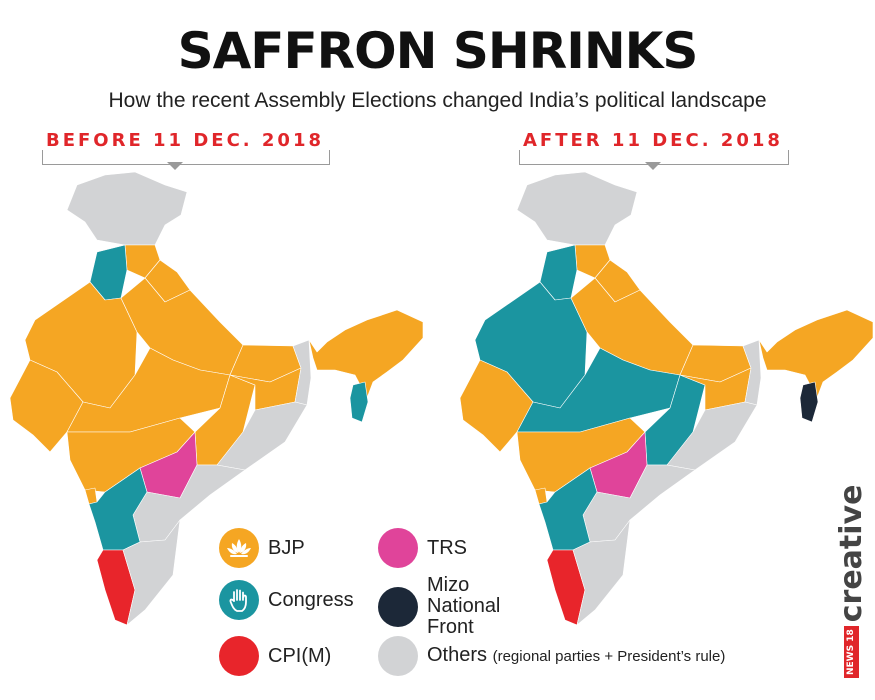  What do you see at coordinates (175, 166) in the screenshot?
I see `before-bracket-notch` at bounding box center [175, 166].